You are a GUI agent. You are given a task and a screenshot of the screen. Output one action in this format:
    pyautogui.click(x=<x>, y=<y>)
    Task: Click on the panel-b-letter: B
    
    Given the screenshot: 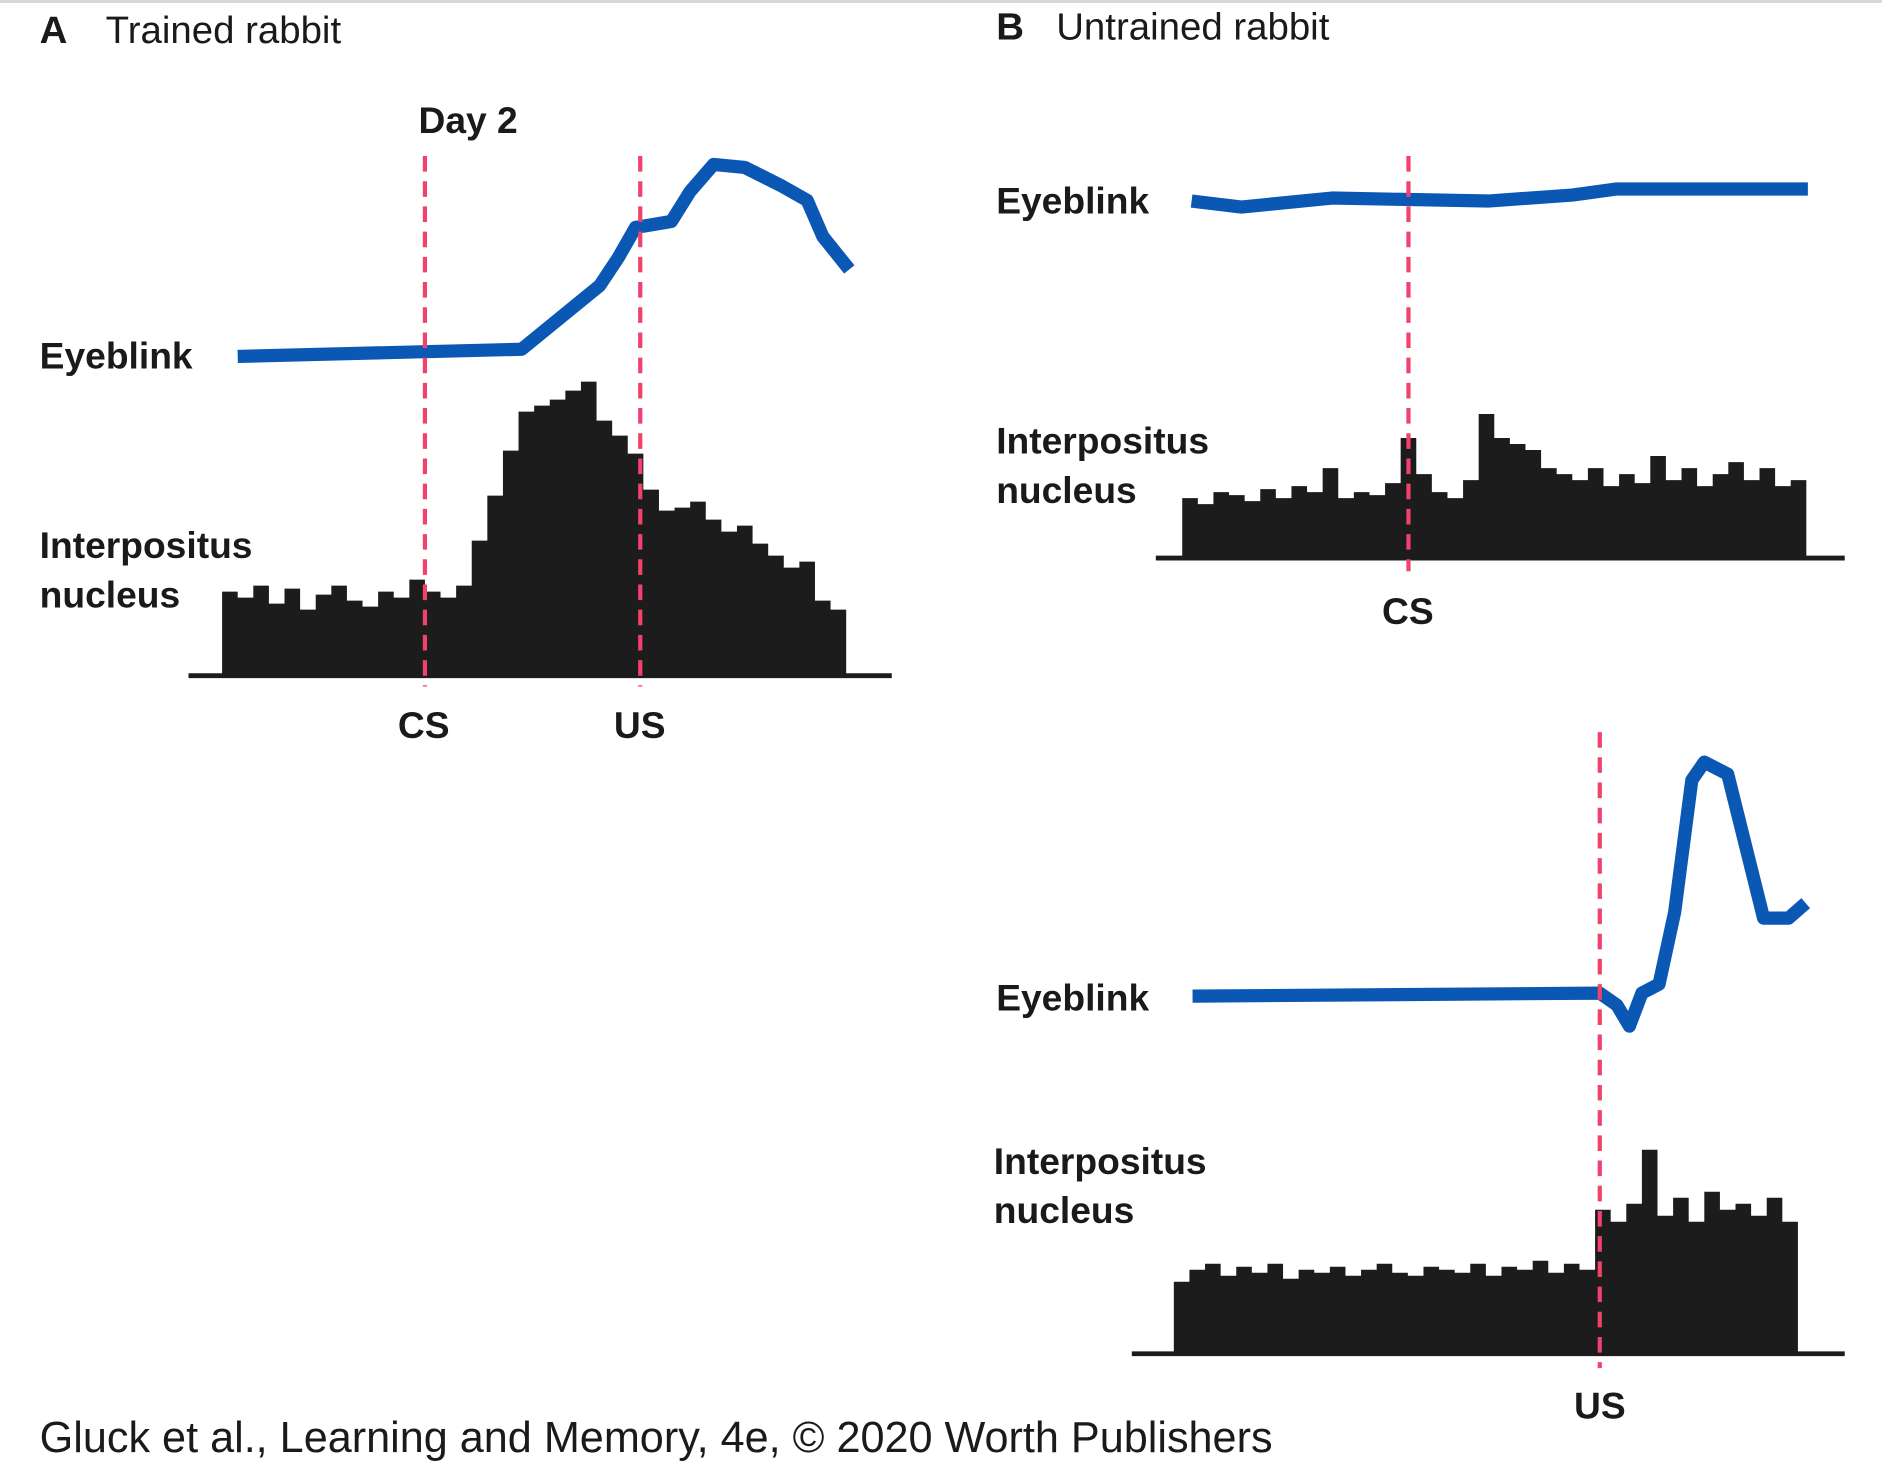 What is the action you would take?
    pyautogui.click(x=1010, y=27)
    